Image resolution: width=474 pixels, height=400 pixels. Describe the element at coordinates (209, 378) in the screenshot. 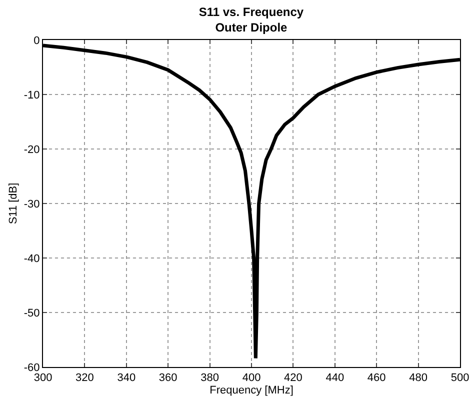

I see `x-tick-label: 380` at that location.